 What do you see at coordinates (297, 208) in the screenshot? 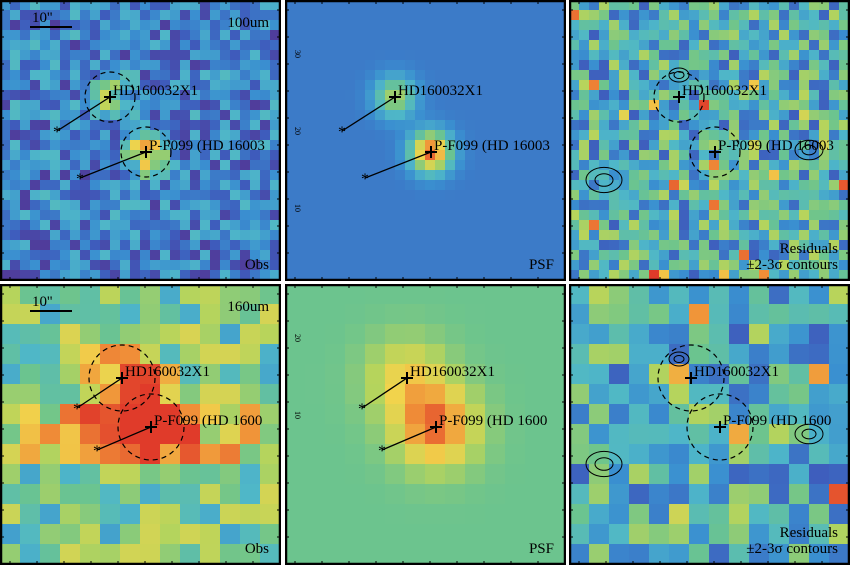
I see `axis-tick-label: 10` at bounding box center [297, 208].